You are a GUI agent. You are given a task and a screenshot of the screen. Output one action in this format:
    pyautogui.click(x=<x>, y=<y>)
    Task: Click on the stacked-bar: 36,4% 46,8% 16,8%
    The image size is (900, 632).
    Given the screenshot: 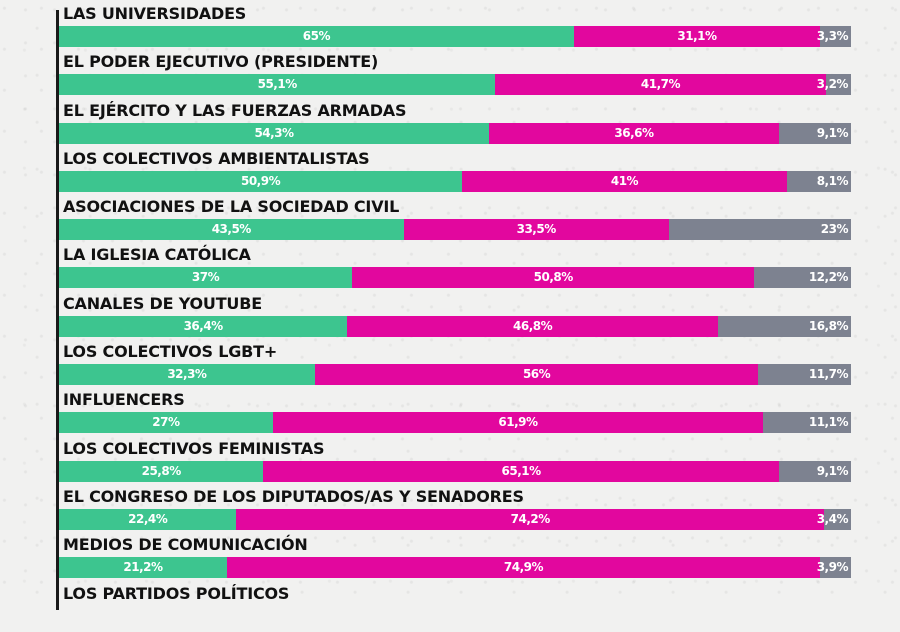 What is the action you would take?
    pyautogui.click(x=455, y=326)
    